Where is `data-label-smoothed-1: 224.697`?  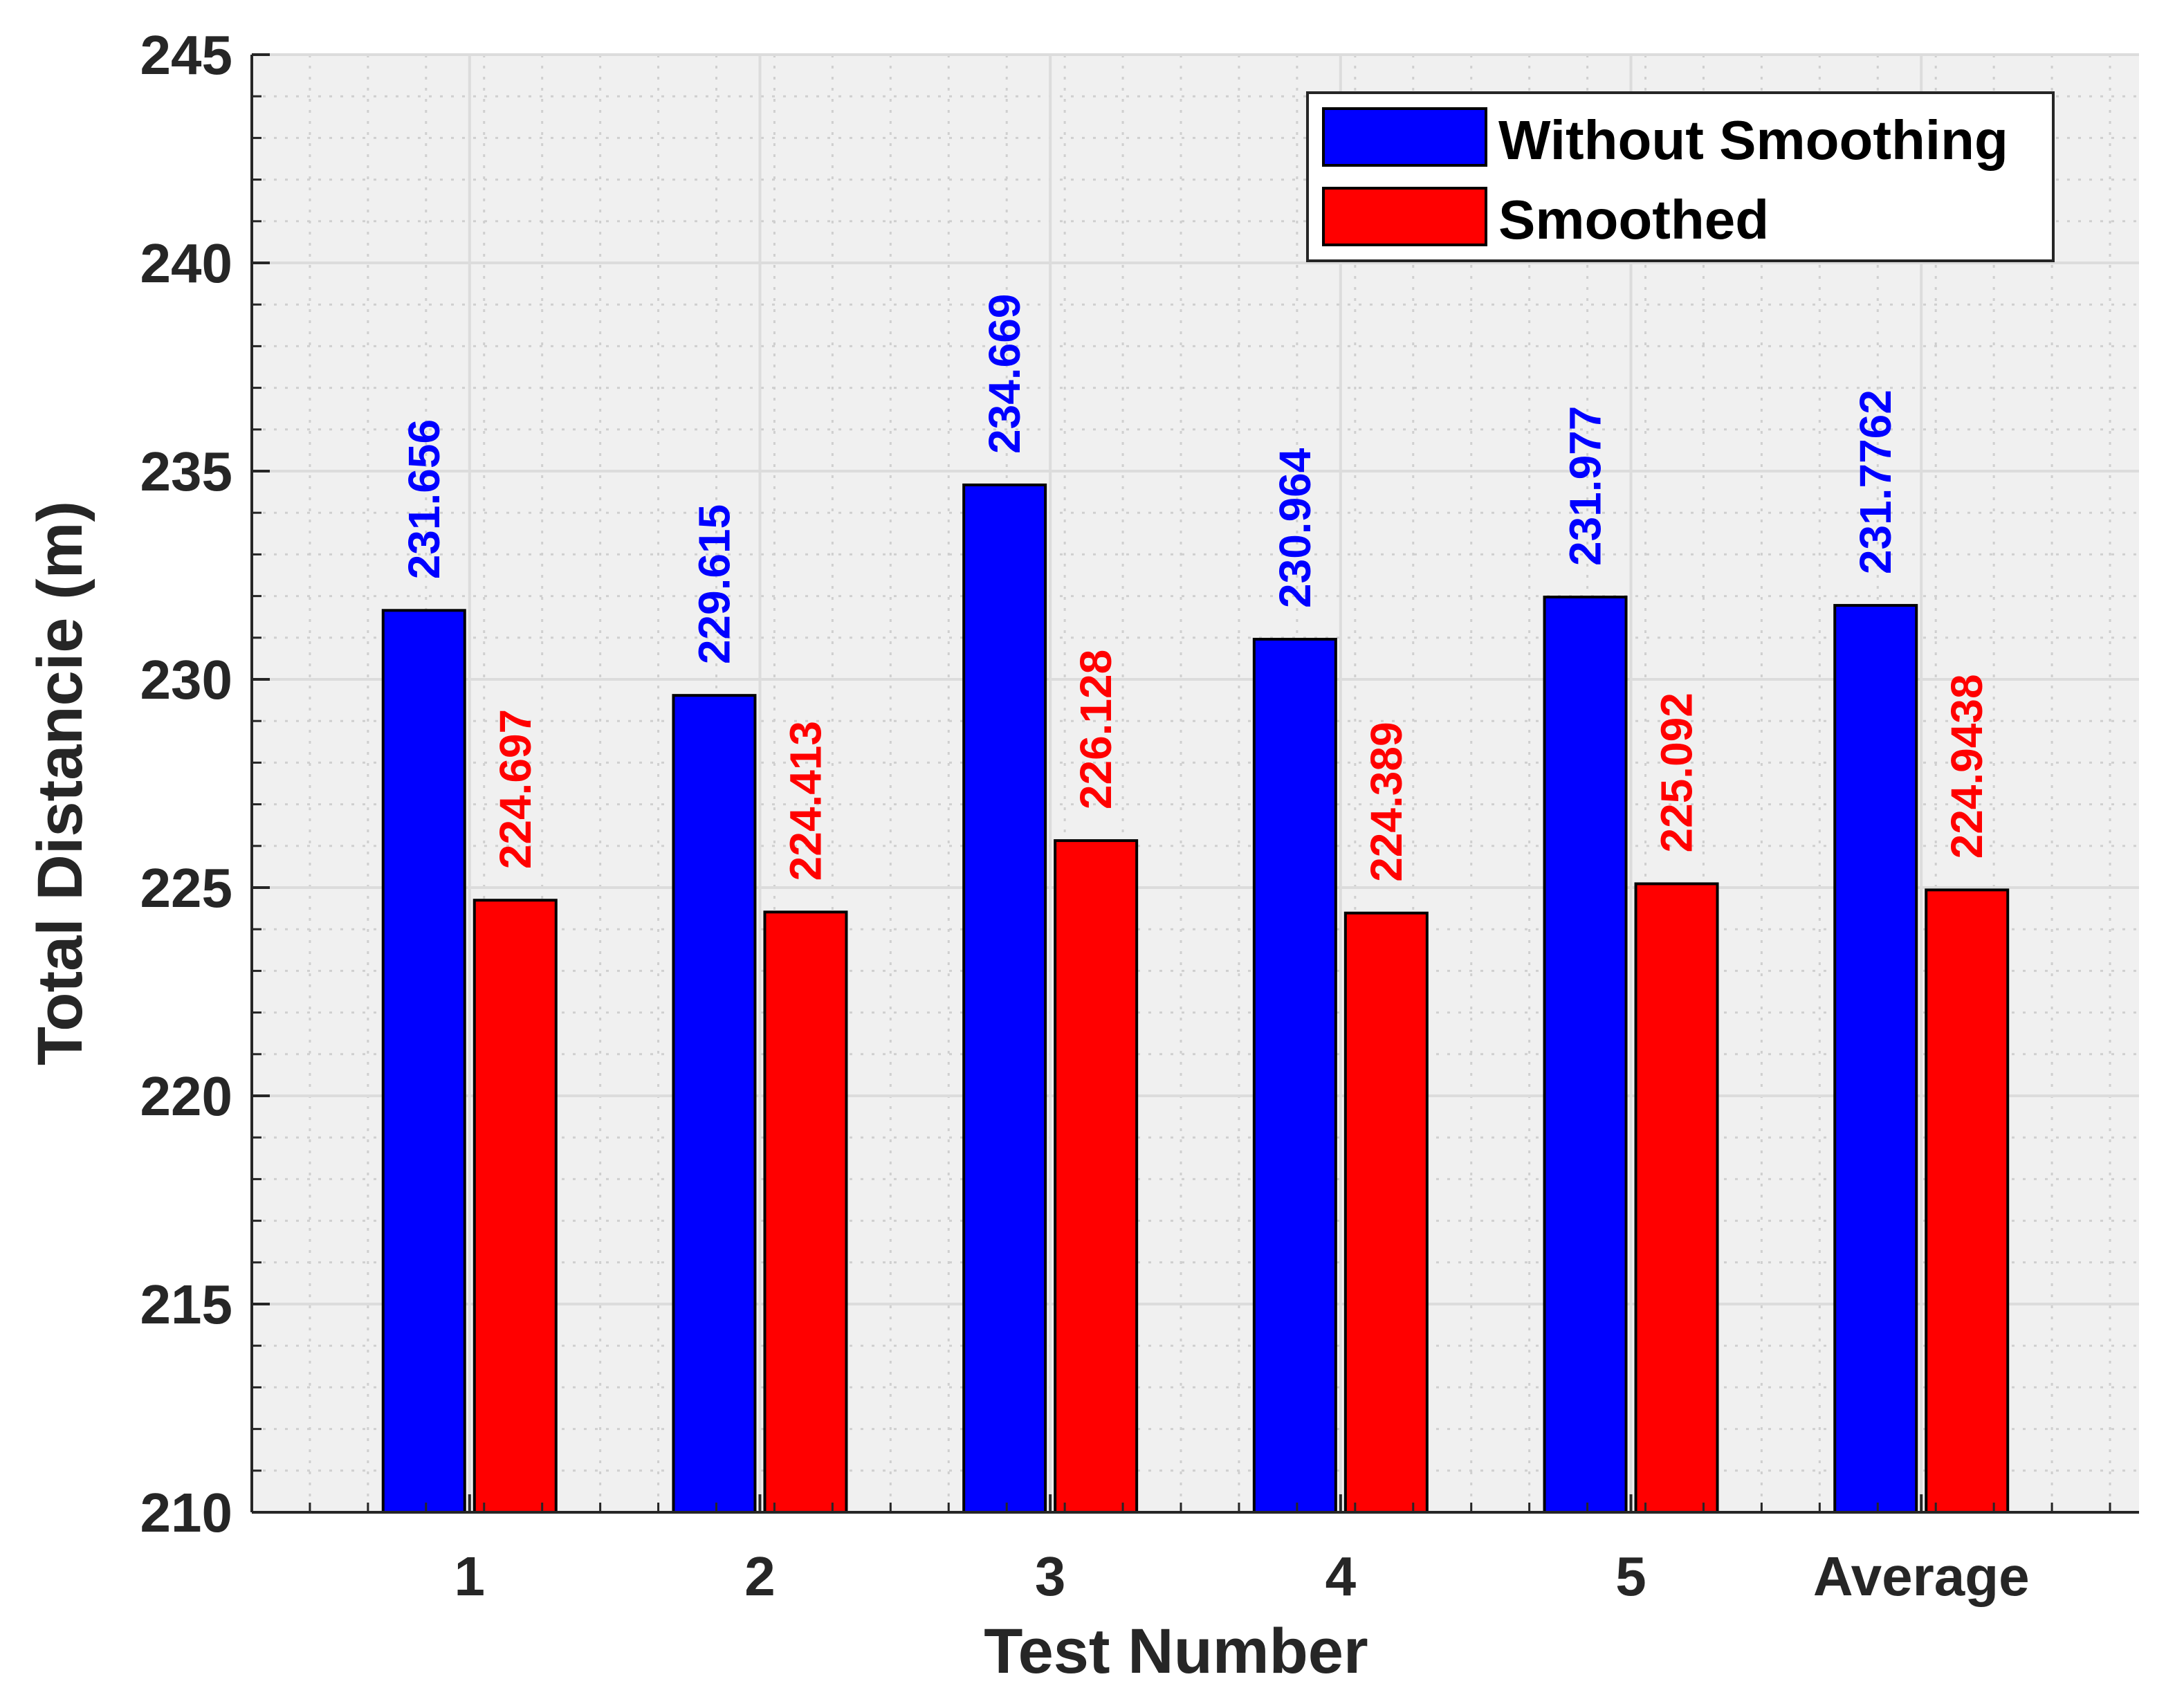 data-label-smoothed-1: 224.697 is located at coordinates (515, 789).